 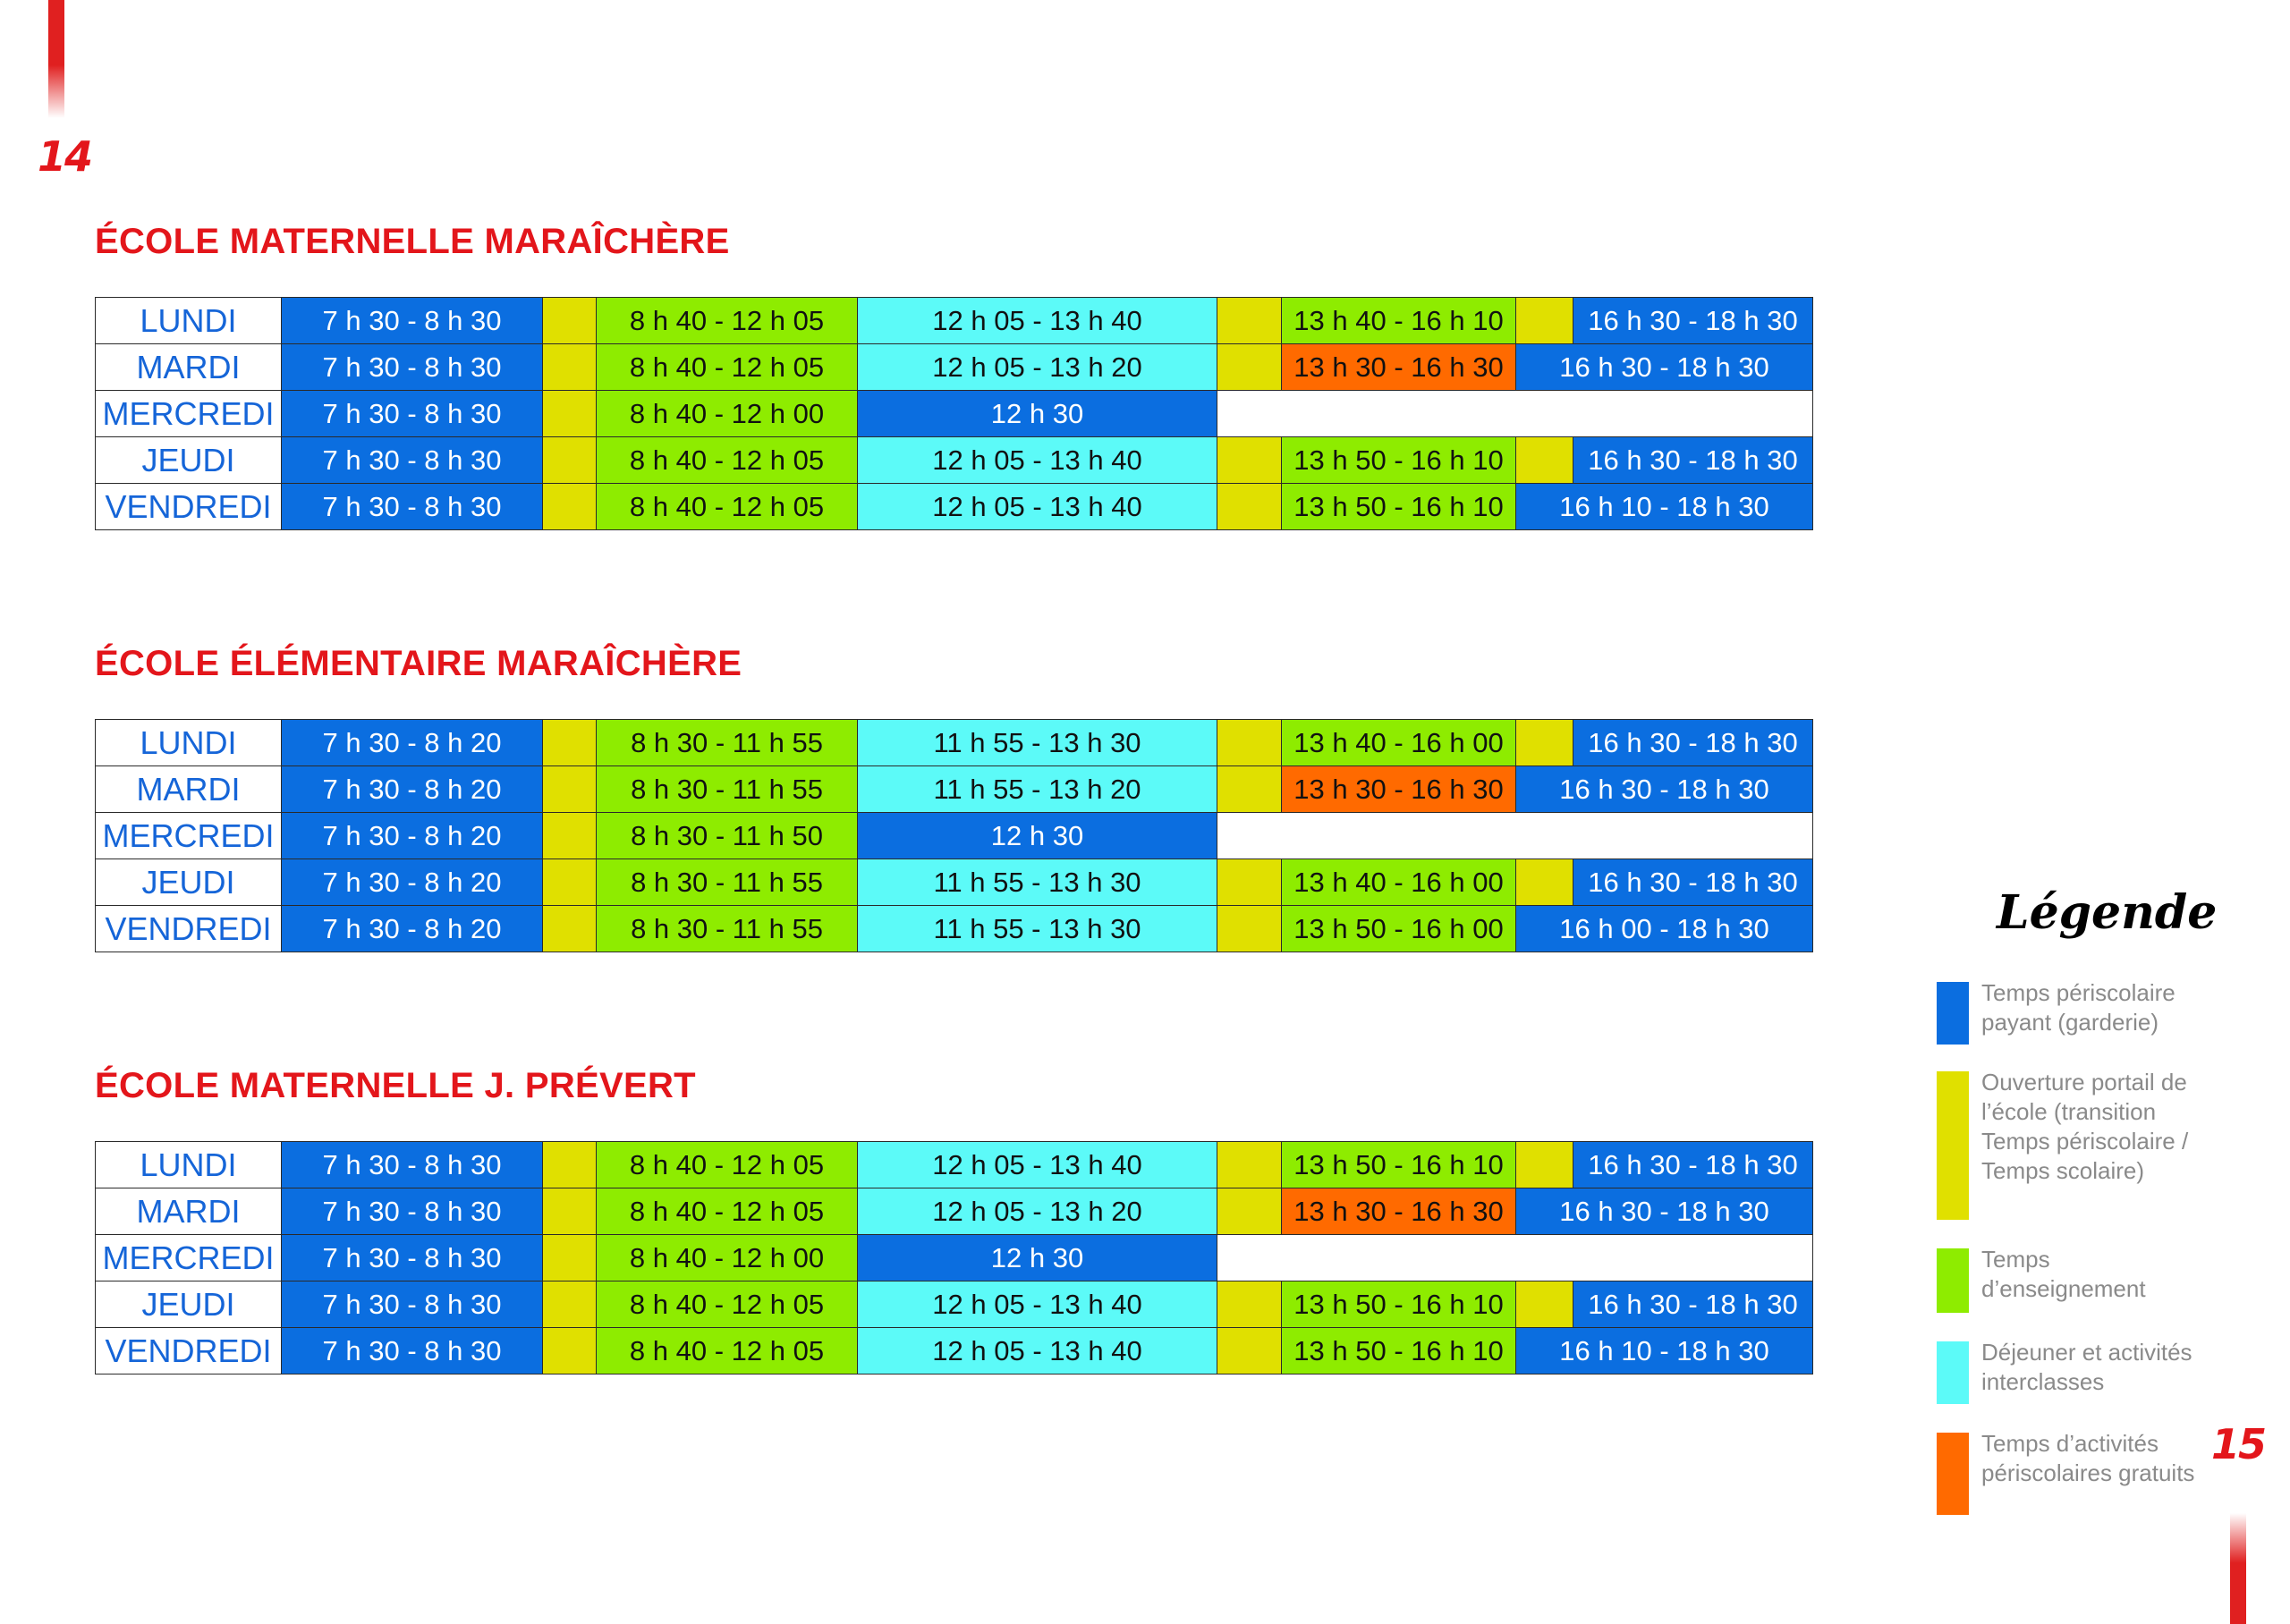 What do you see at coordinates (2088, 1458) in the screenshot?
I see `legend-label: Temps d’activités périscolaires gratuits` at bounding box center [2088, 1458].